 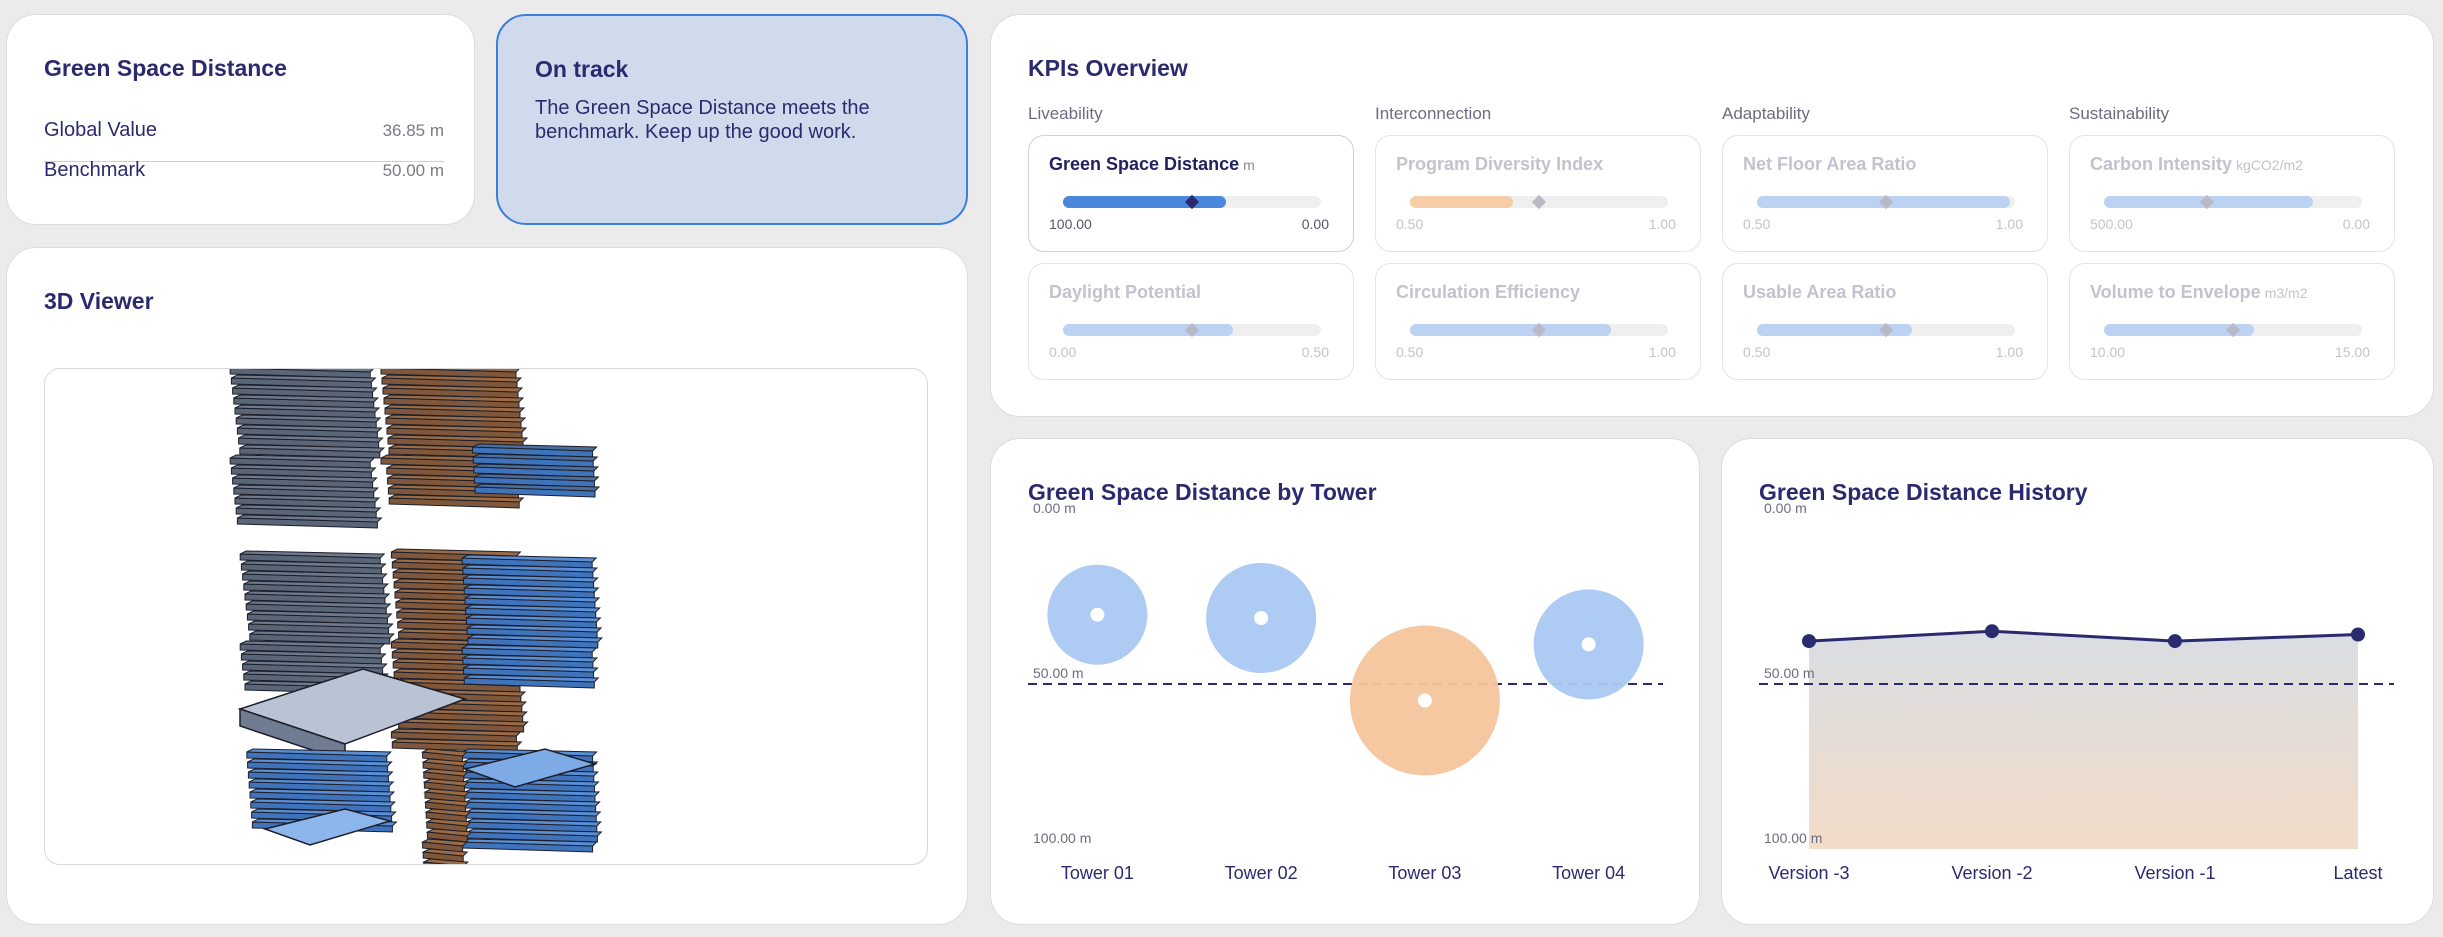 I want to click on kpi-name: Usable Area Ratio, so click(x=1820, y=292).